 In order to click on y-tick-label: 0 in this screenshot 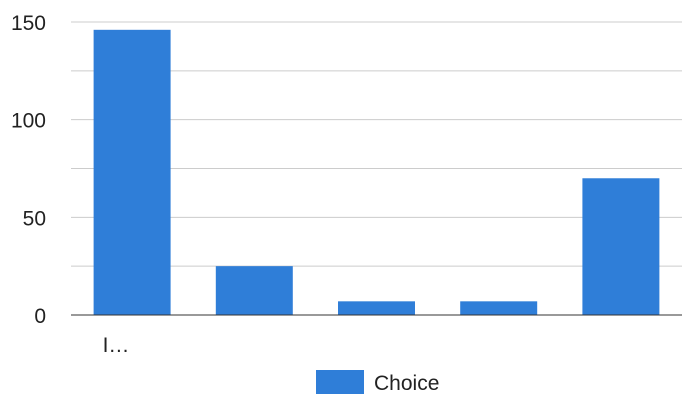, I will do `click(40, 316)`.